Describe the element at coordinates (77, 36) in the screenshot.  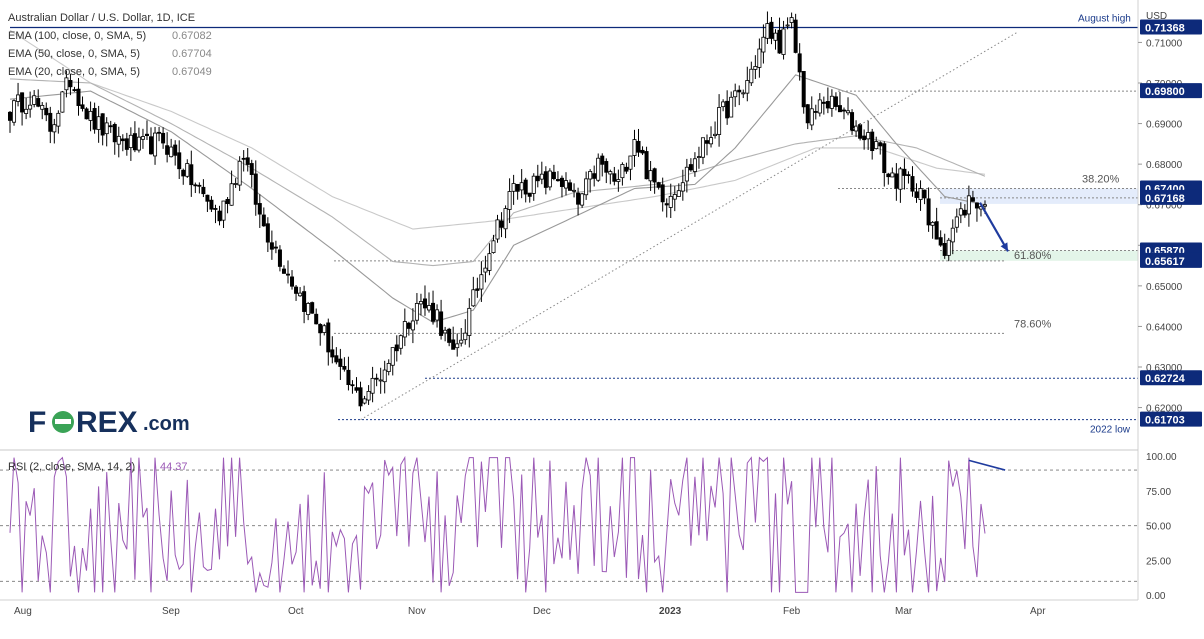
I see `ema100-legend: EMA (100, close, 0, SMA, 5)` at that location.